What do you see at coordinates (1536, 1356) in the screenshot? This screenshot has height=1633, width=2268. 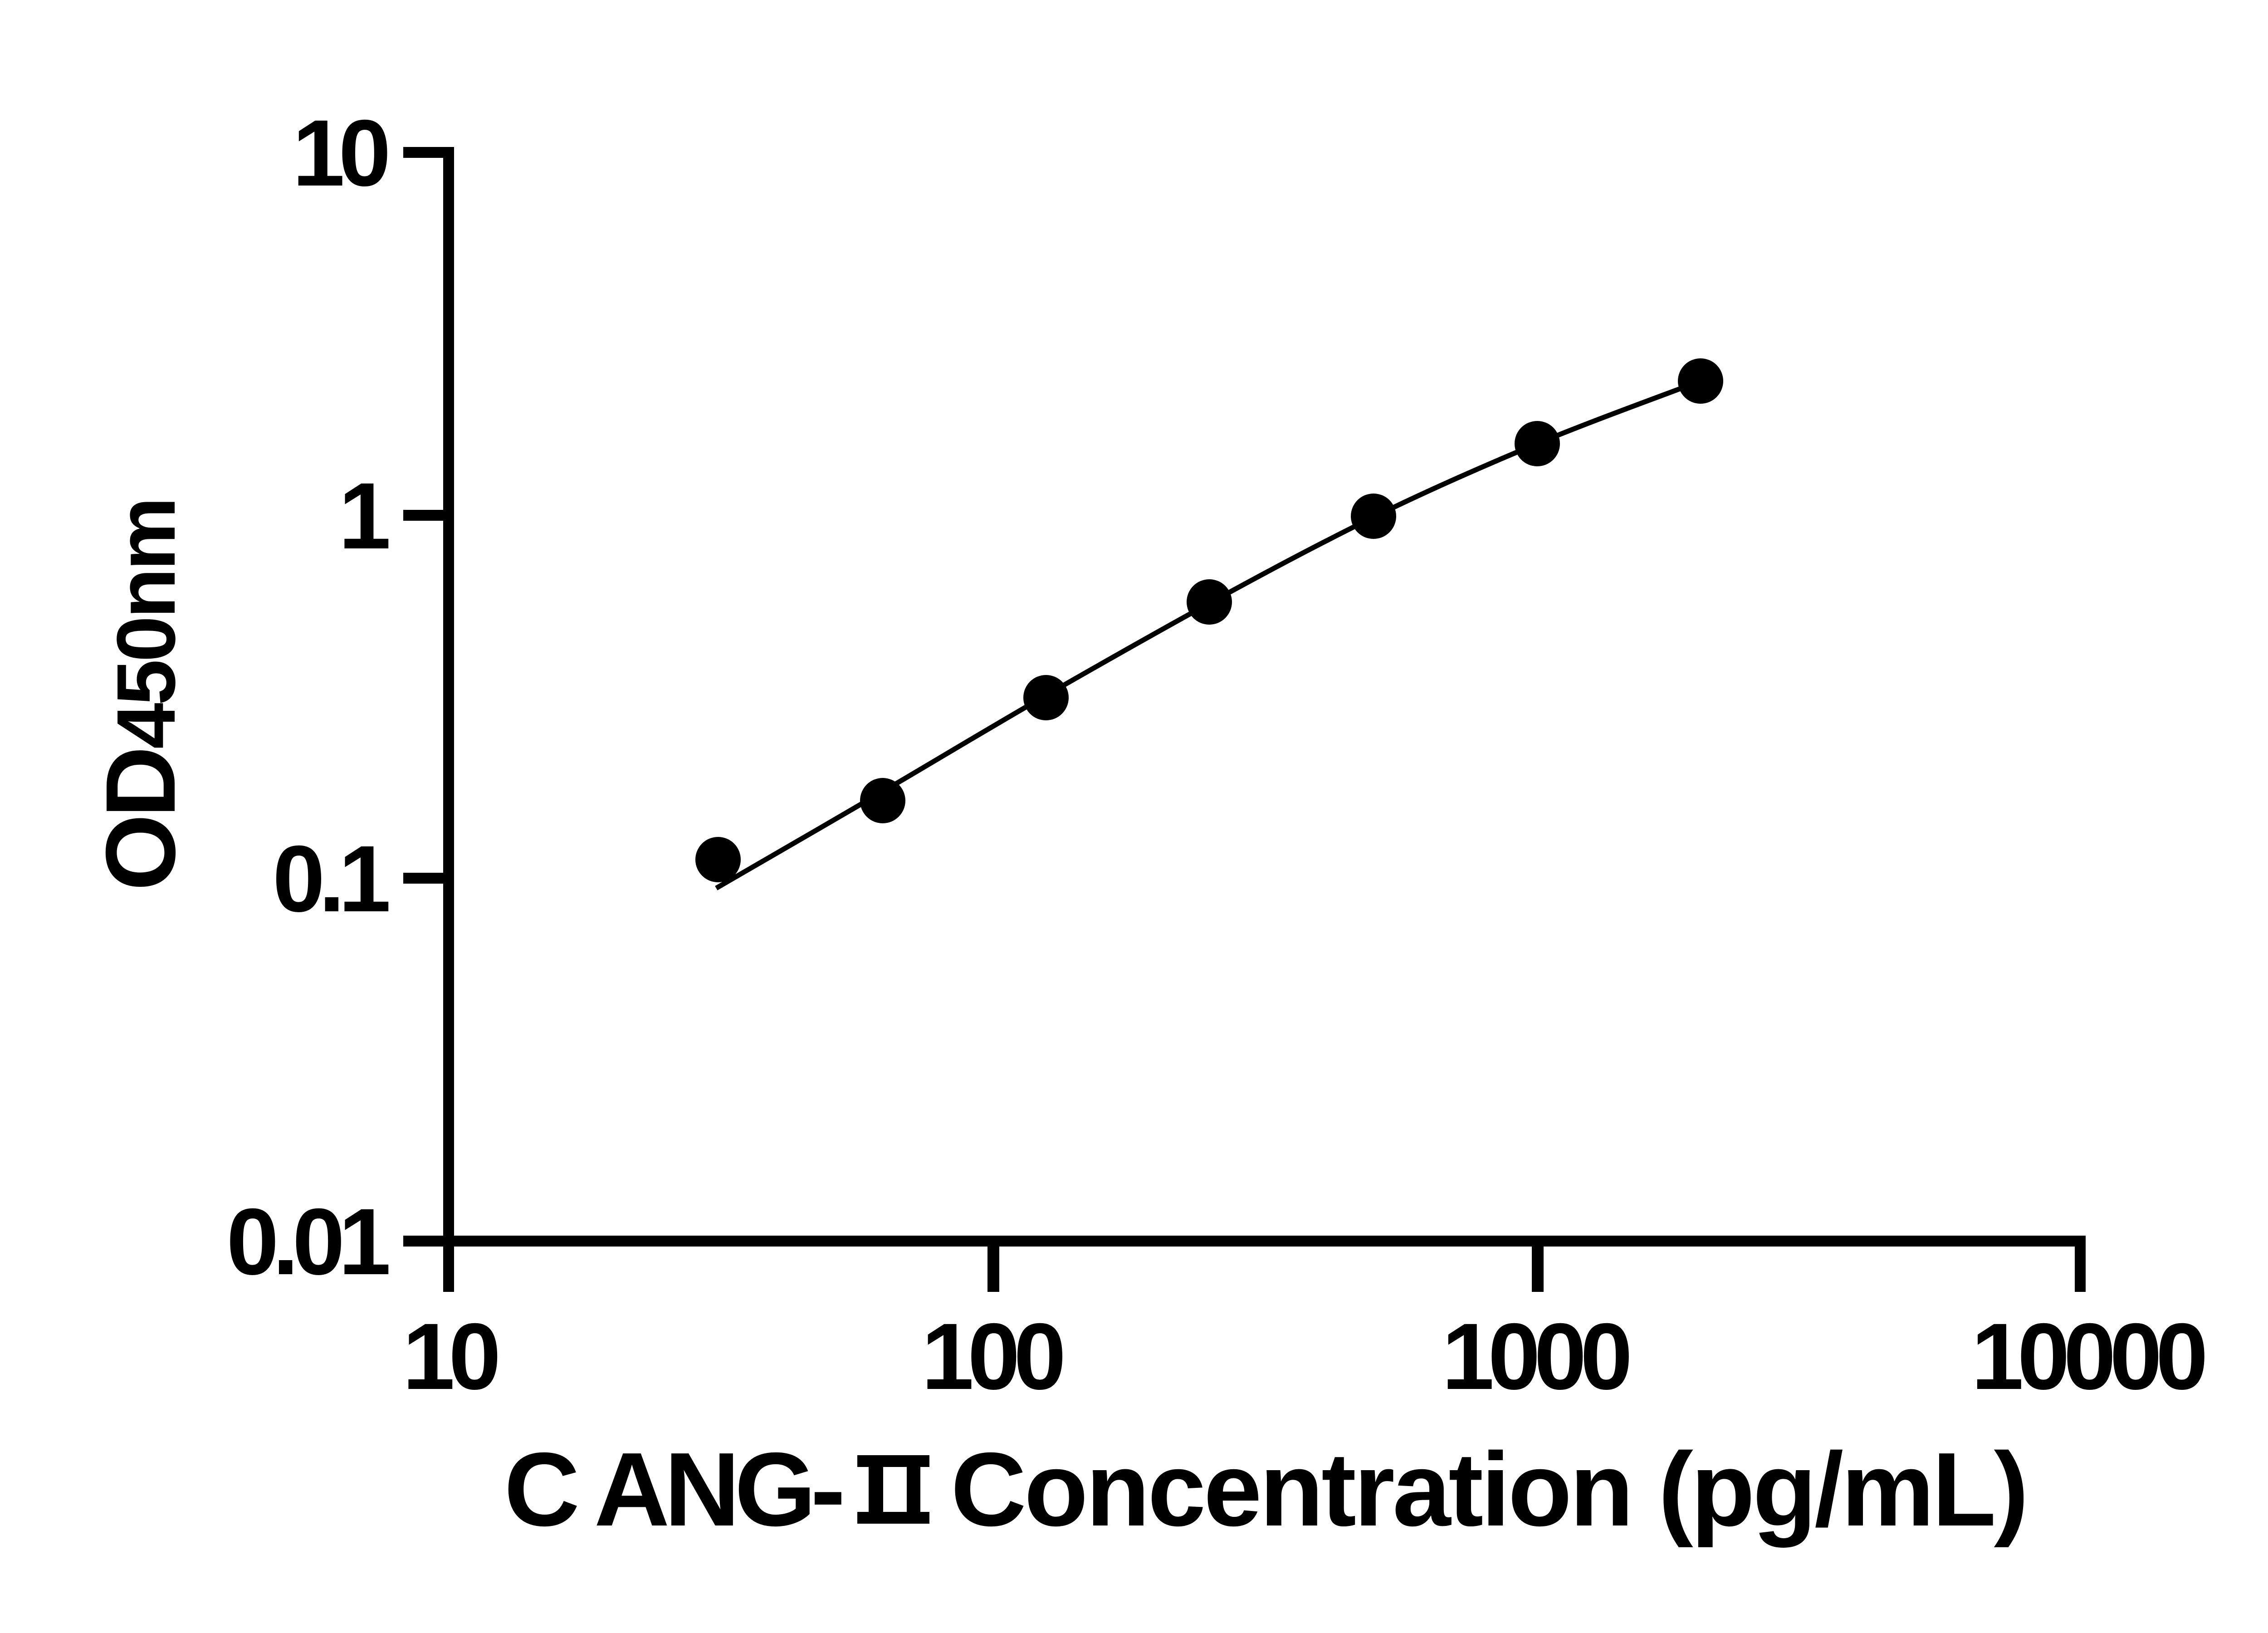 I see `svg-text: 1000` at bounding box center [1536, 1356].